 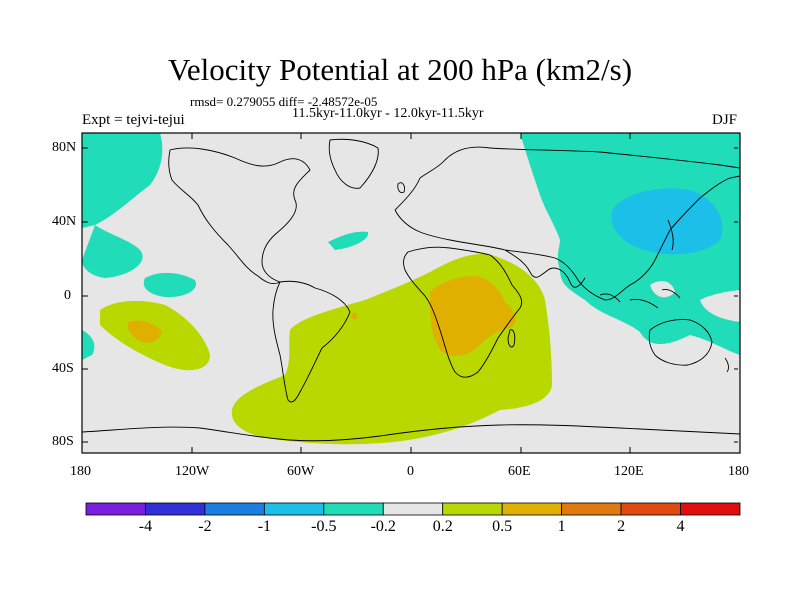 What do you see at coordinates (239, 216) in the screenshot?
I see `coastline-north-america` at bounding box center [239, 216].